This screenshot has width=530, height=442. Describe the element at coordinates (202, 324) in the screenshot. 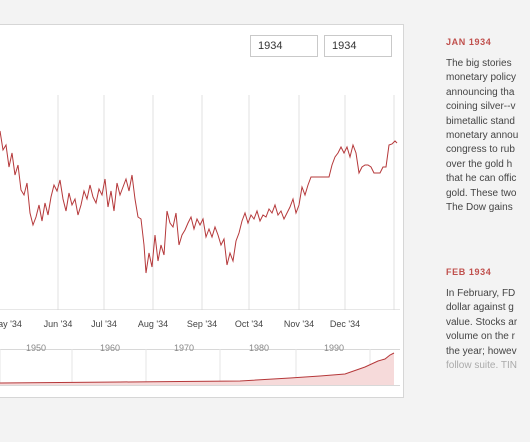

I see `x-axis-tick: Sep '34` at that location.